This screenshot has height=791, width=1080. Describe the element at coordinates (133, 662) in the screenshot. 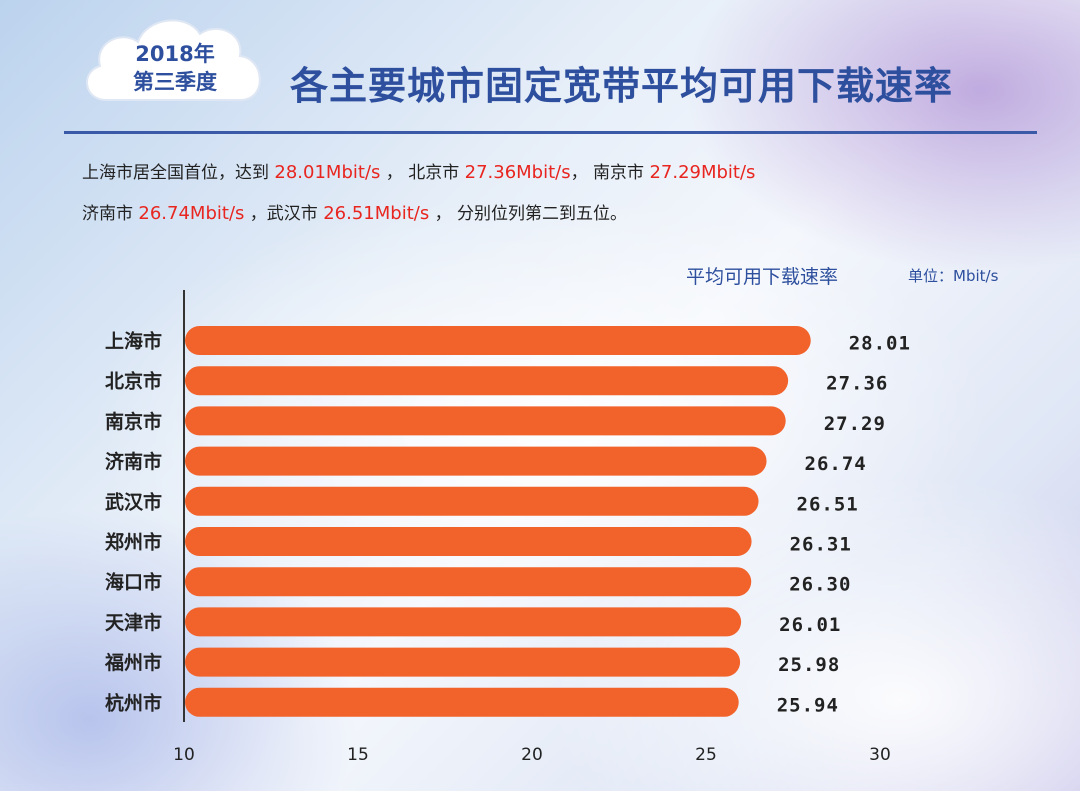

I see `category-label: 福州市` at that location.